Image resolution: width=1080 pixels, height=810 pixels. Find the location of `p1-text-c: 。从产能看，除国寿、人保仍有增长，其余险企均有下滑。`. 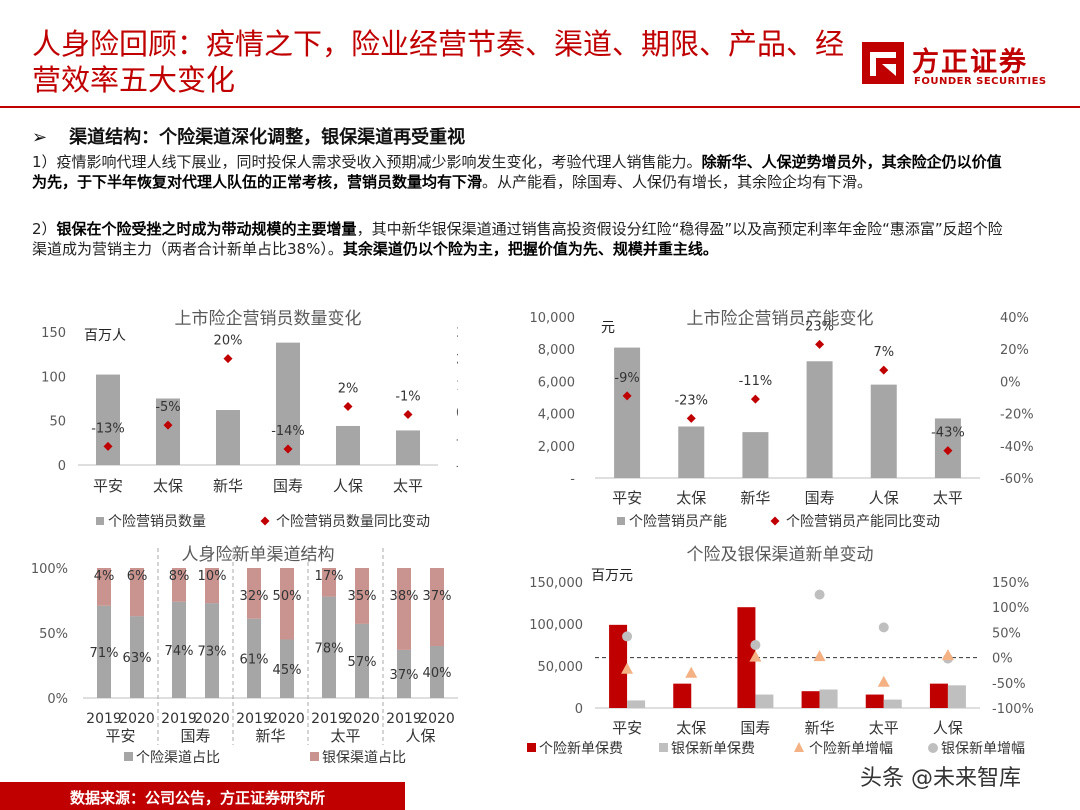

p1-text-c: 。从产能看，除国寿、人保仍有增长，其余险企均有下滑。 is located at coordinates (677, 181).